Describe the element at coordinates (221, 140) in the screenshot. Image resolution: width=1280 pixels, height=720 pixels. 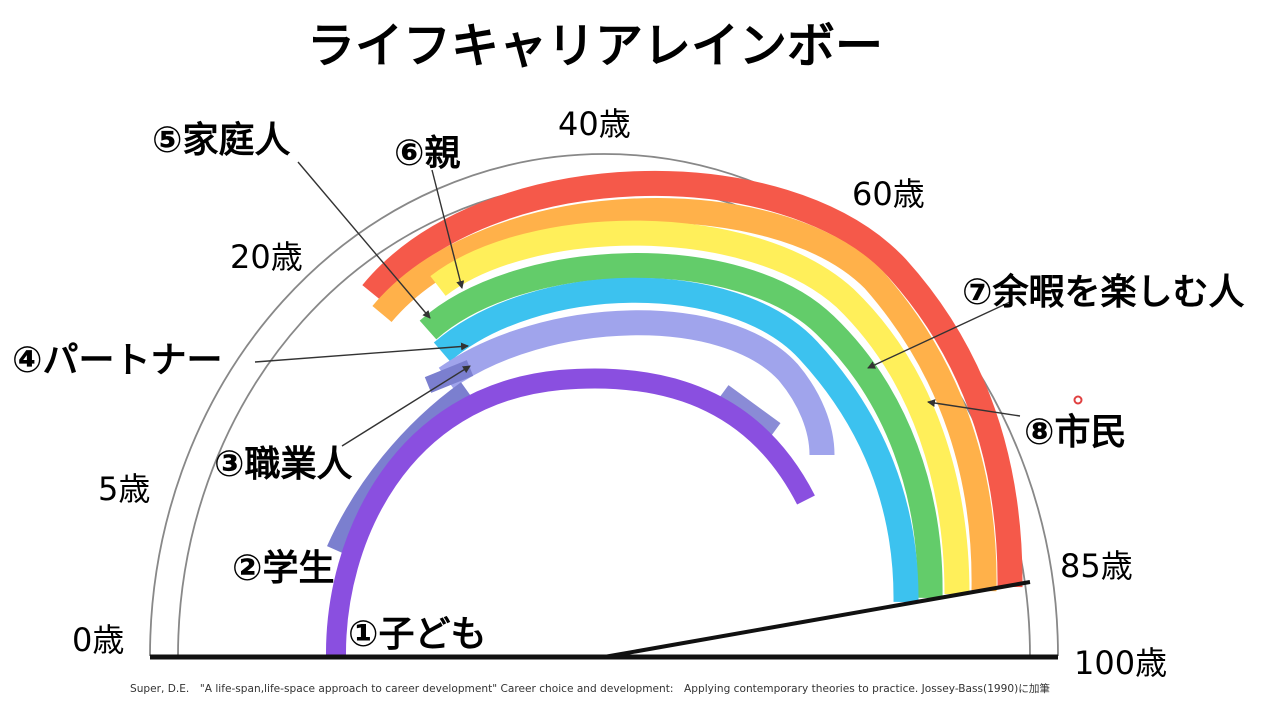
I see `role-label-homemaker: ⑤家庭人` at that location.